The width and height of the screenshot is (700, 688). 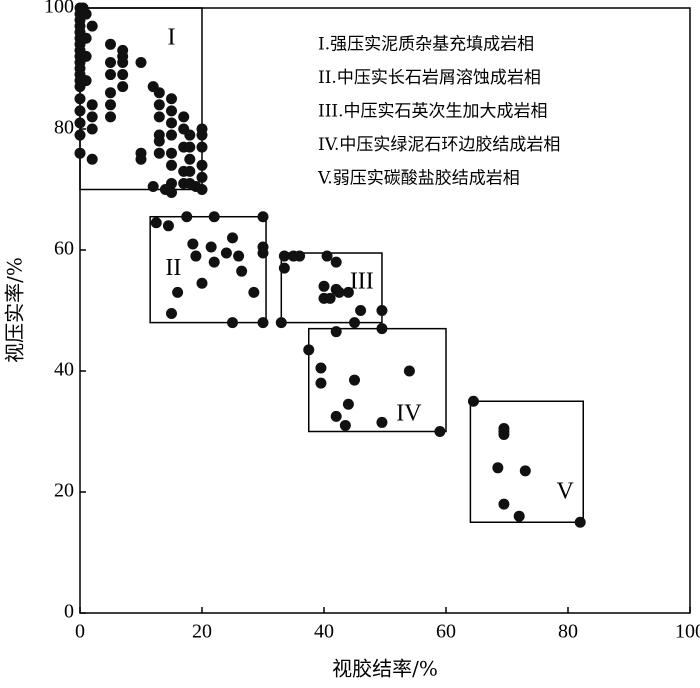 What do you see at coordinates (568, 632) in the screenshot?
I see `x-tick-label: 80` at bounding box center [568, 632].